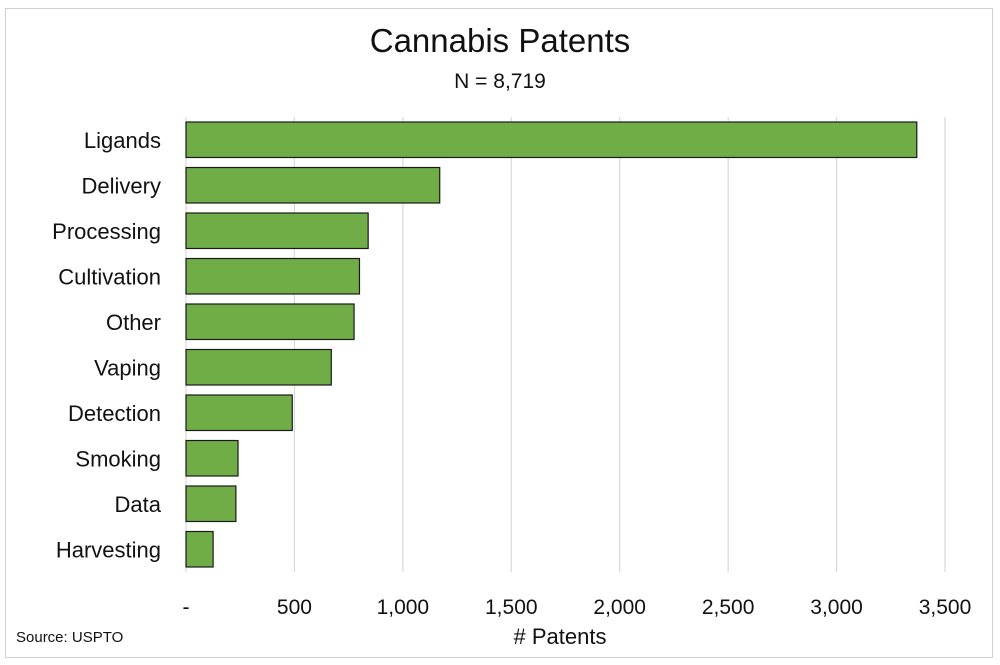 This screenshot has height=665, width=1000. I want to click on x-tick-label: 3,500, so click(945, 607).